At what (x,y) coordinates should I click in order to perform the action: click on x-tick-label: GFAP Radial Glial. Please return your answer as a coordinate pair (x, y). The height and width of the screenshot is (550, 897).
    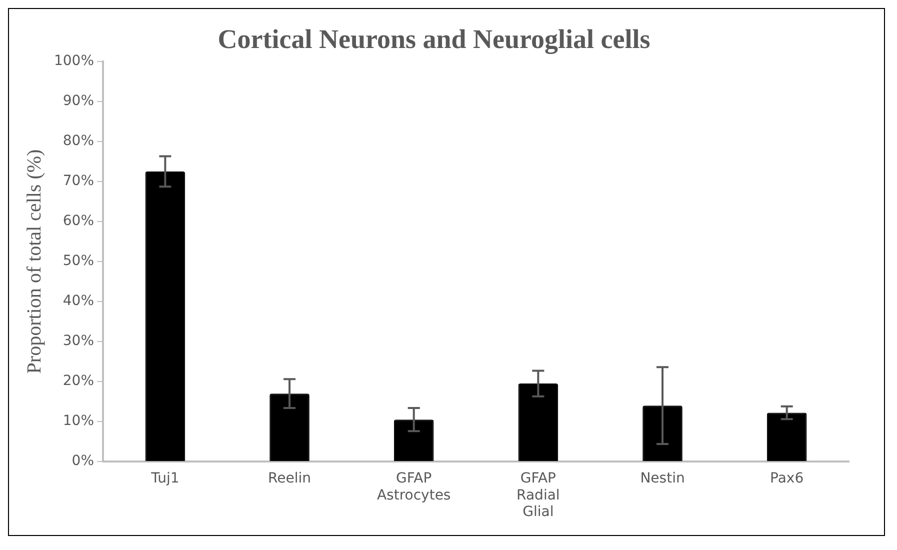
    Looking at the image, I should click on (538, 495).